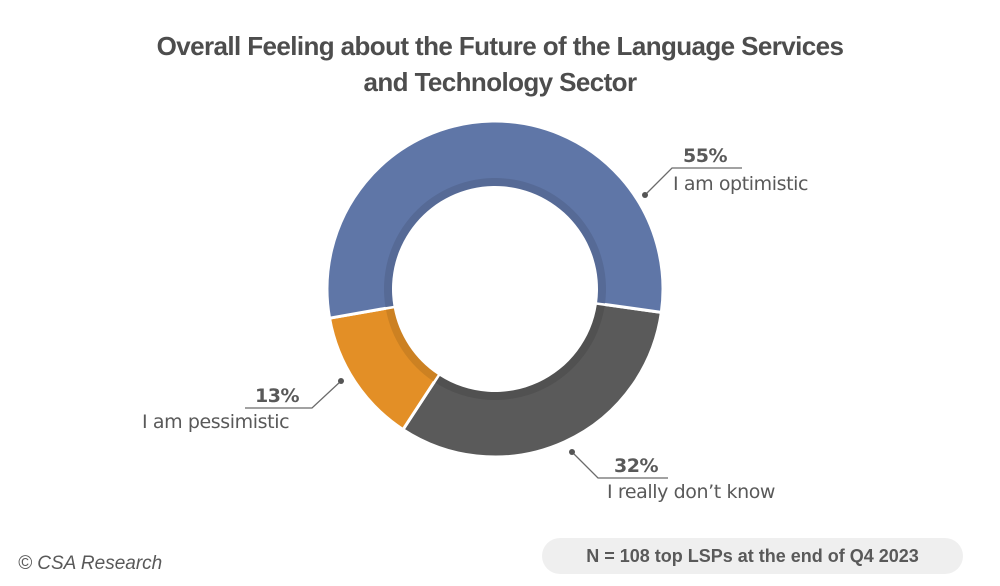  Describe the element at coordinates (411, 344) in the screenshot. I see `donut-inner-rim-pessimistic` at that location.